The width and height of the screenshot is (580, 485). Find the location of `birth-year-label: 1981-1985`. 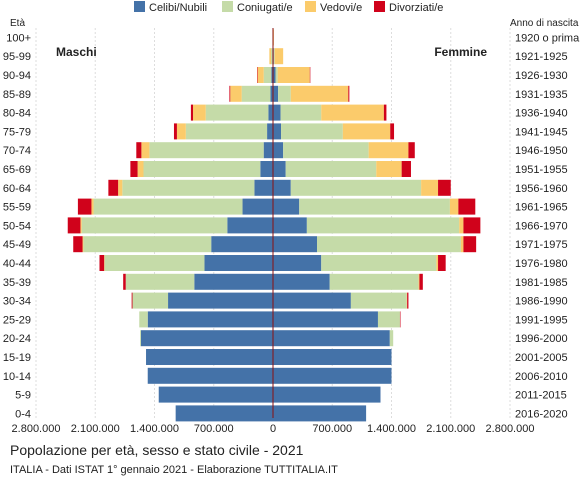

birth-year-label: 1981-1985 is located at coordinates (541, 283).